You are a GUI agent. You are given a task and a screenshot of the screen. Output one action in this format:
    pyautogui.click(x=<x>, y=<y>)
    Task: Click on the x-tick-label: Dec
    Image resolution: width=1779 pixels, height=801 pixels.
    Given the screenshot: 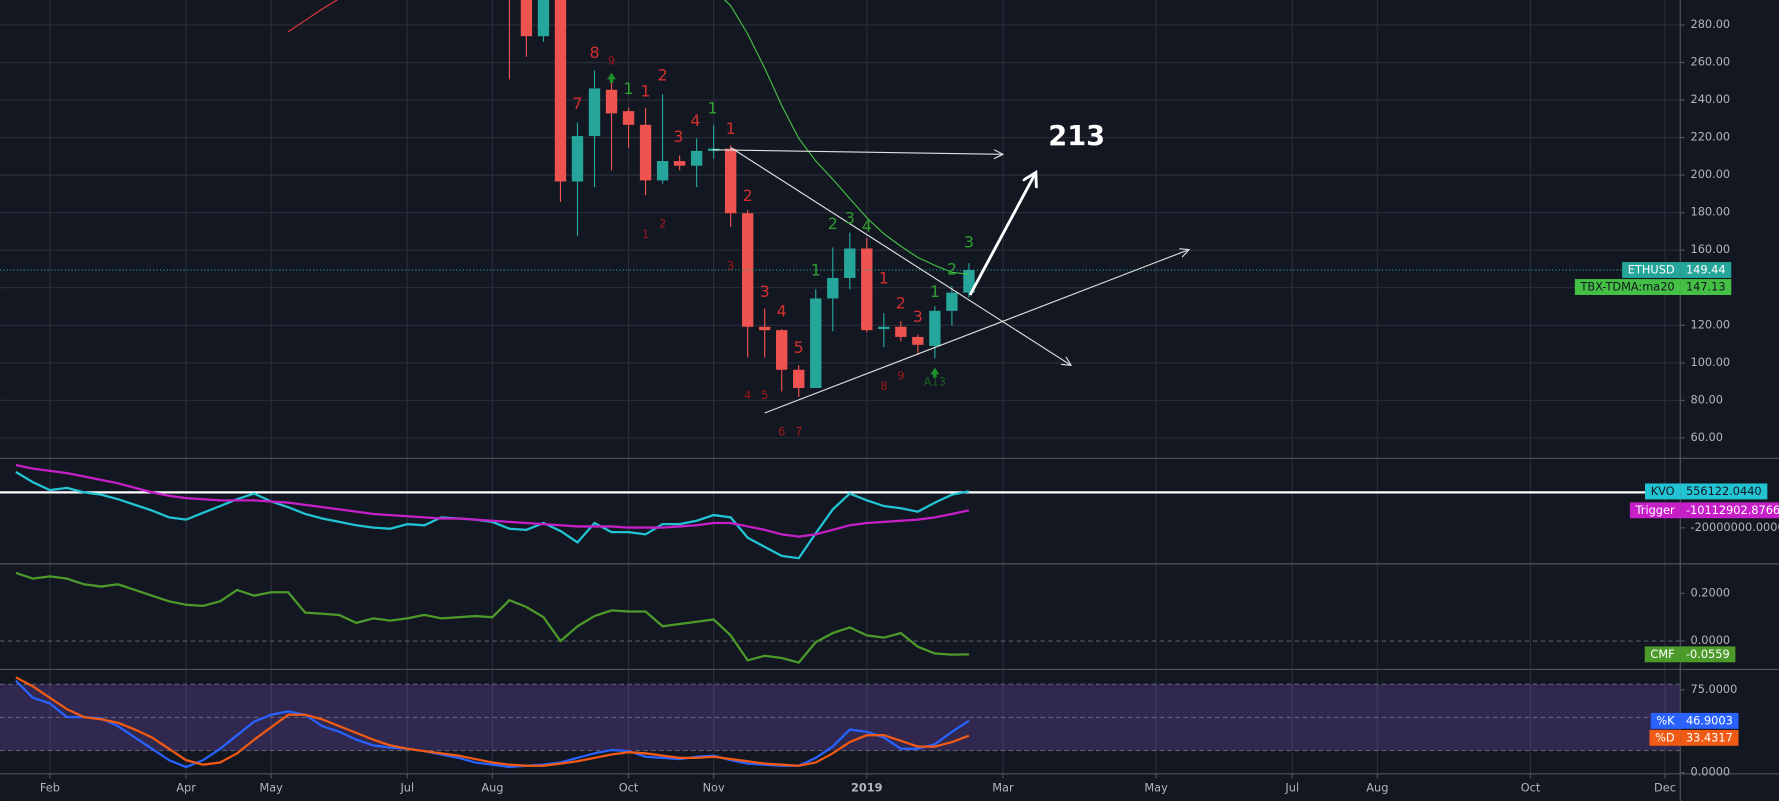 What is the action you would take?
    pyautogui.click(x=1665, y=788)
    